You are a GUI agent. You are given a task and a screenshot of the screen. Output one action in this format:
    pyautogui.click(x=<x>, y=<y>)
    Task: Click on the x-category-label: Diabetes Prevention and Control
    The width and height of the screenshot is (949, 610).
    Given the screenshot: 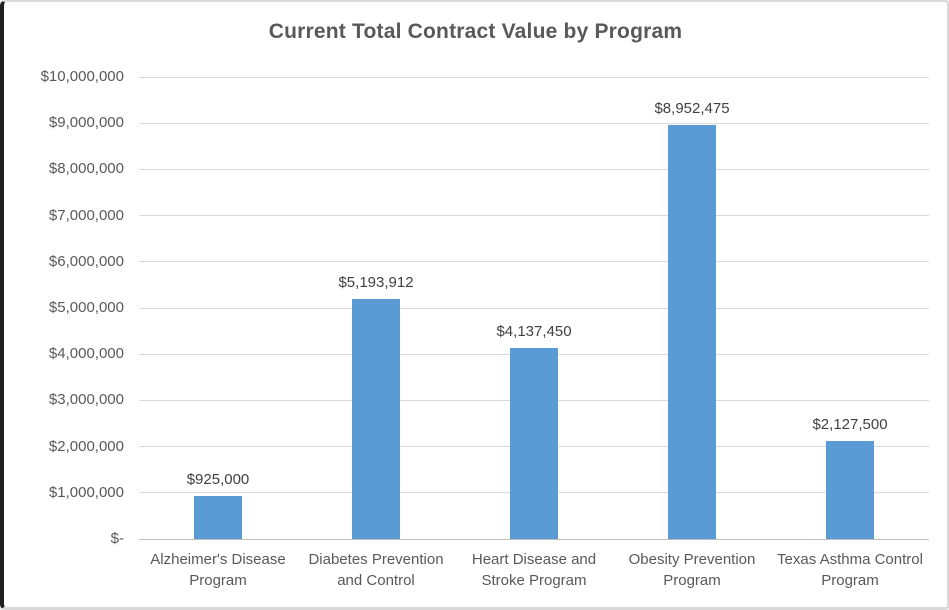 What is the action you would take?
    pyautogui.click(x=376, y=570)
    